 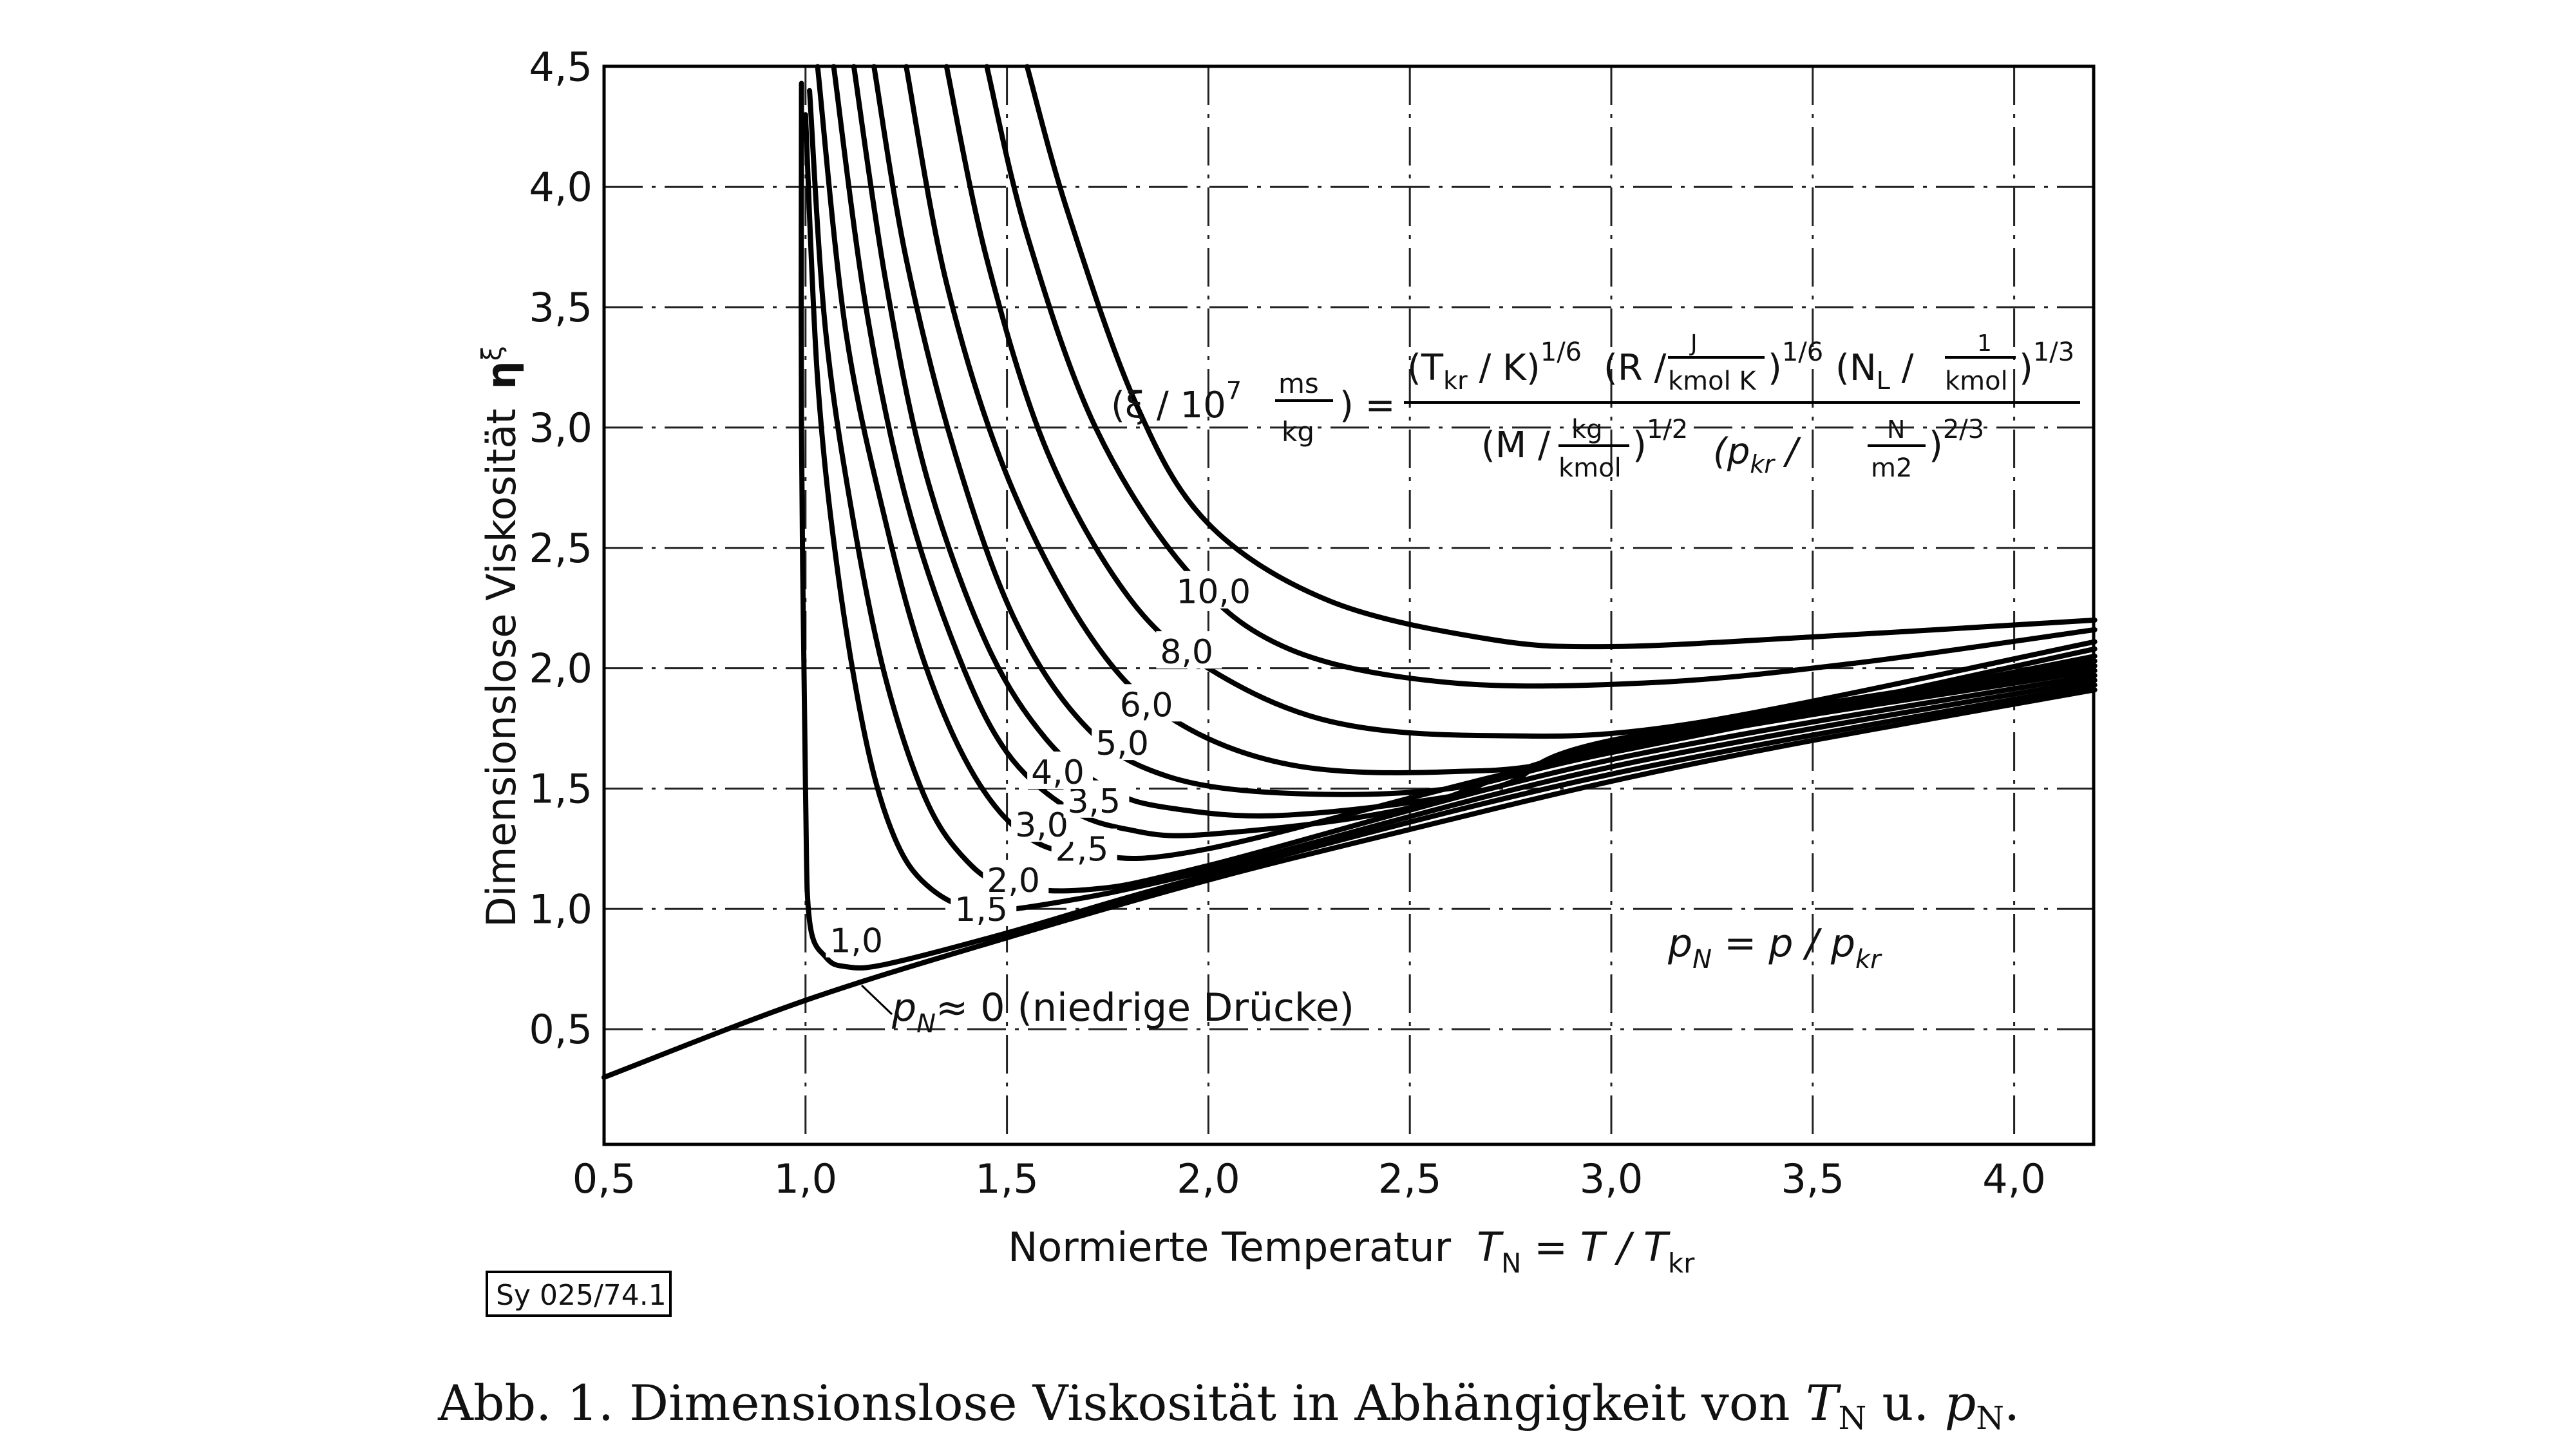 I want to click on curve-label: 5,0, so click(x=1122, y=744).